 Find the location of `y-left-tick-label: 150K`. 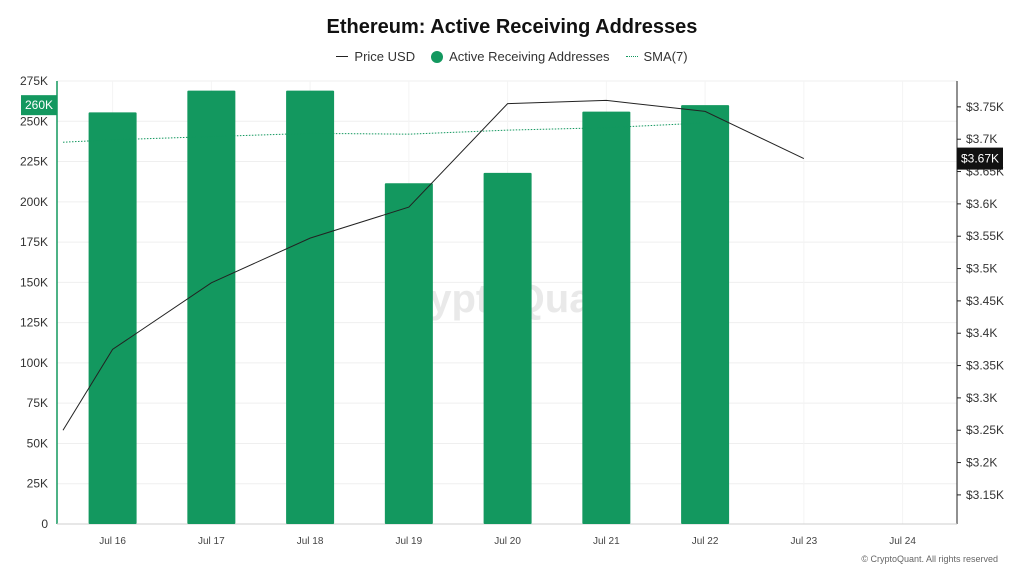

y-left-tick-label: 150K is located at coordinates (34, 282).